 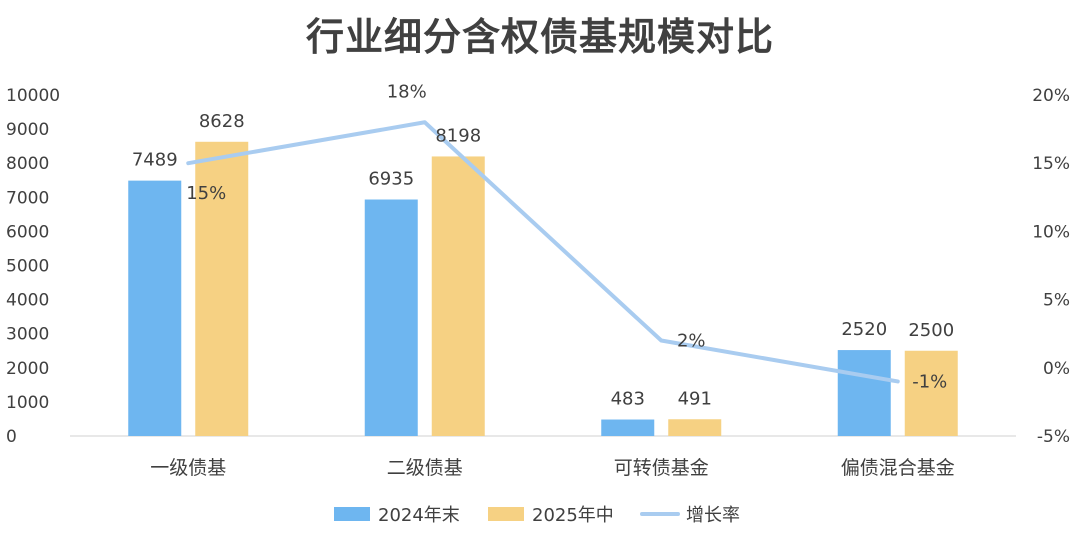 I want to click on line-data-label: -1%, so click(x=929, y=381).